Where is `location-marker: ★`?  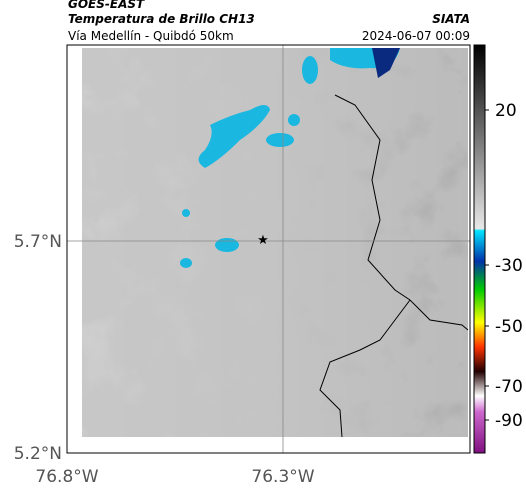
location-marker: ★ is located at coordinates (263, 240).